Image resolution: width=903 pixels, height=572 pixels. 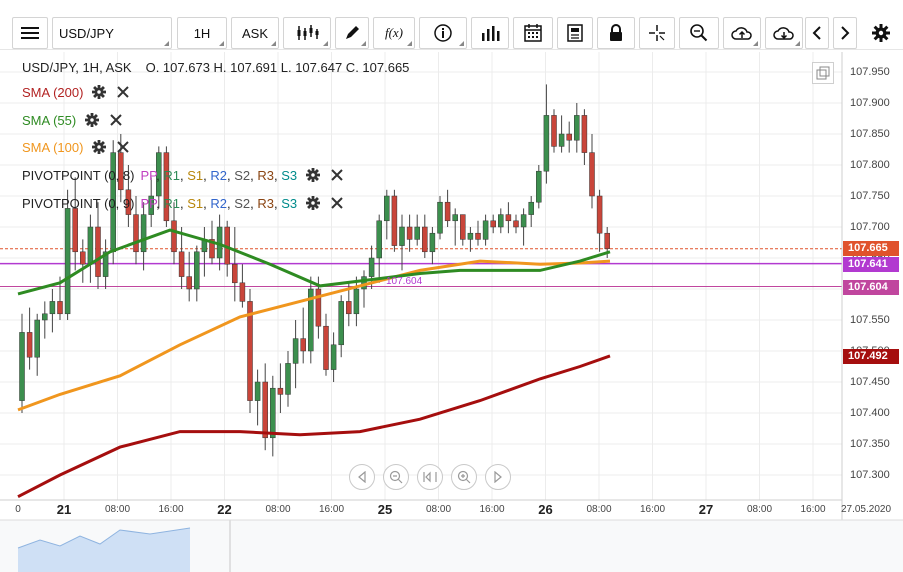 I want to click on pivot-1-label: PIVOTPOINT (0, 8), so click(x=78, y=175).